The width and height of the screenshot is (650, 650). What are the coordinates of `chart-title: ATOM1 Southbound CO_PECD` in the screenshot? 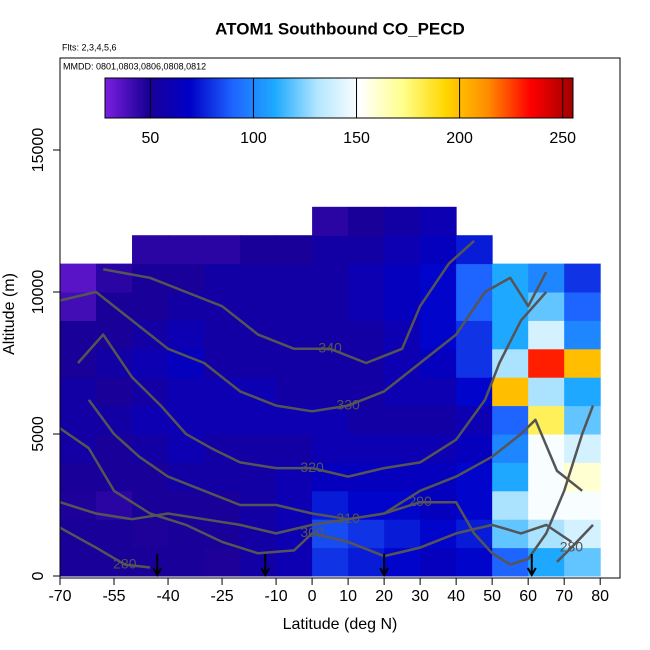 It's located at (340, 28).